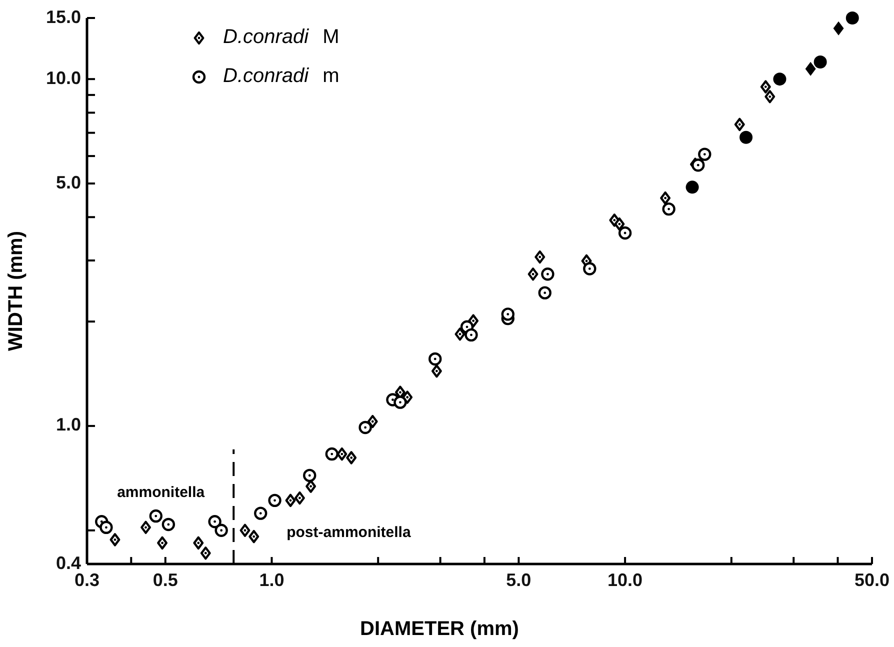 The width and height of the screenshot is (894, 647). I want to click on y-axis-title: WIDTH (mm), so click(16, 291).